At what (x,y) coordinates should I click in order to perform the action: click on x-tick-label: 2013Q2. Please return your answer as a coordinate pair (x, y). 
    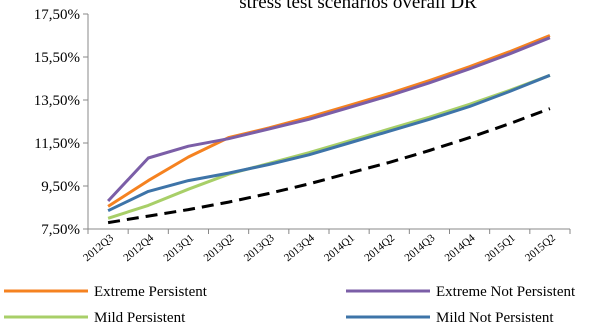
    Looking at the image, I should click on (219, 248).